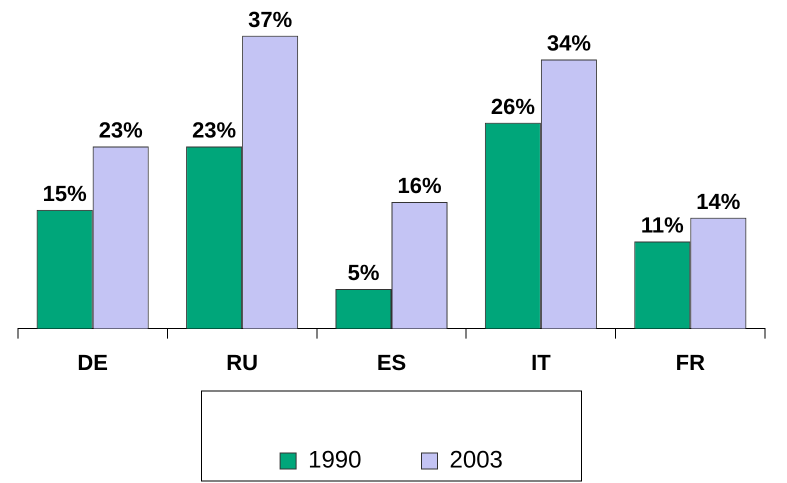  What do you see at coordinates (64, 193) in the screenshot?
I see `data-label: 15%` at bounding box center [64, 193].